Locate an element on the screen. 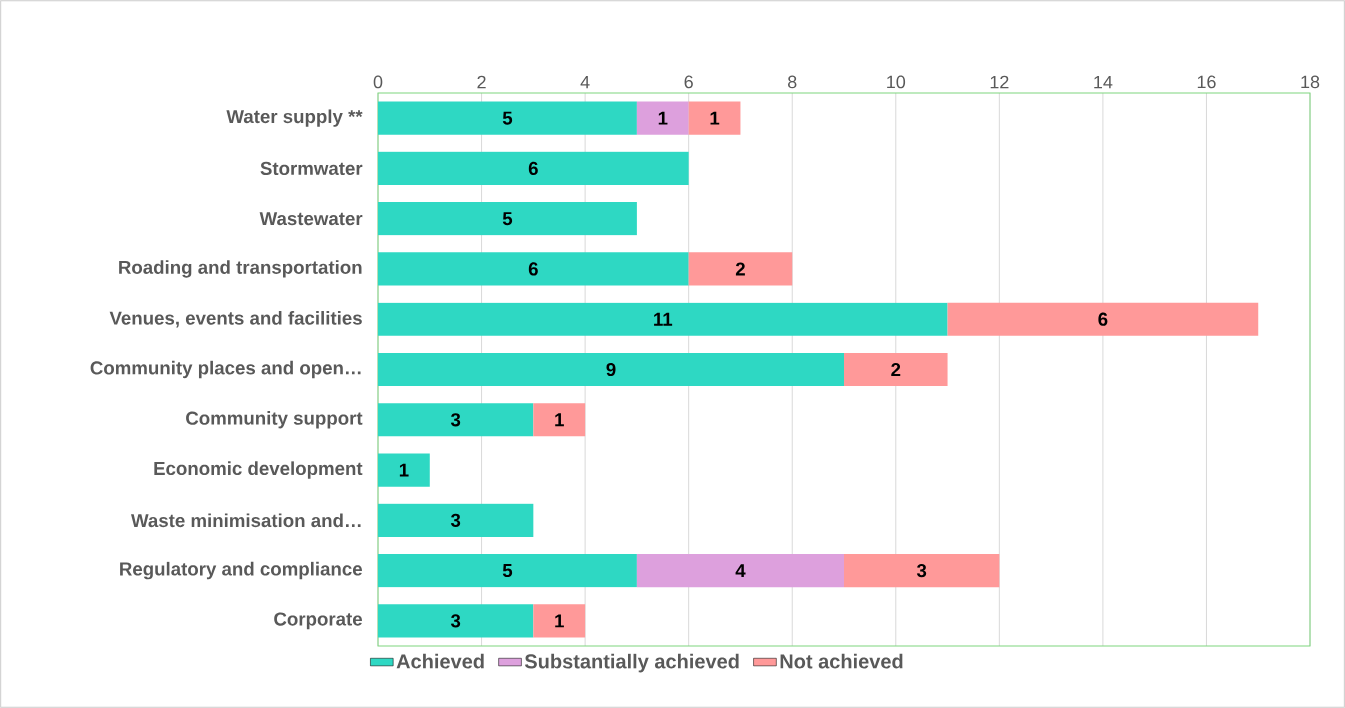 This screenshot has height=708, width=1345. y-tick-label: Venues, events and facilities is located at coordinates (235, 319).